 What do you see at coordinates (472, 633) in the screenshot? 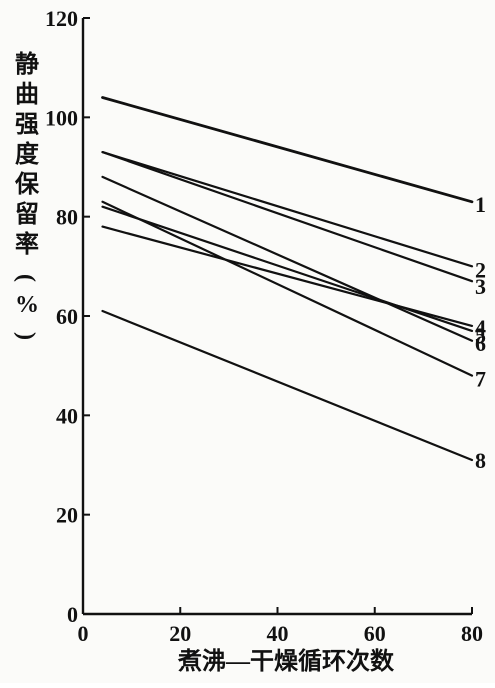
I see `x-tick-label: 80` at bounding box center [472, 633].